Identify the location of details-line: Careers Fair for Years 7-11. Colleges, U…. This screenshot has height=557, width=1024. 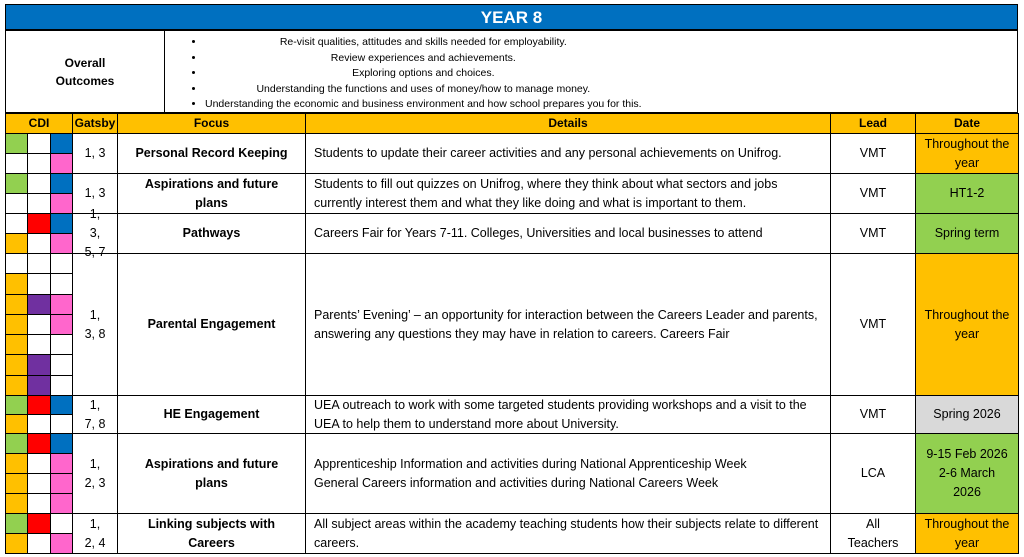
(538, 233).